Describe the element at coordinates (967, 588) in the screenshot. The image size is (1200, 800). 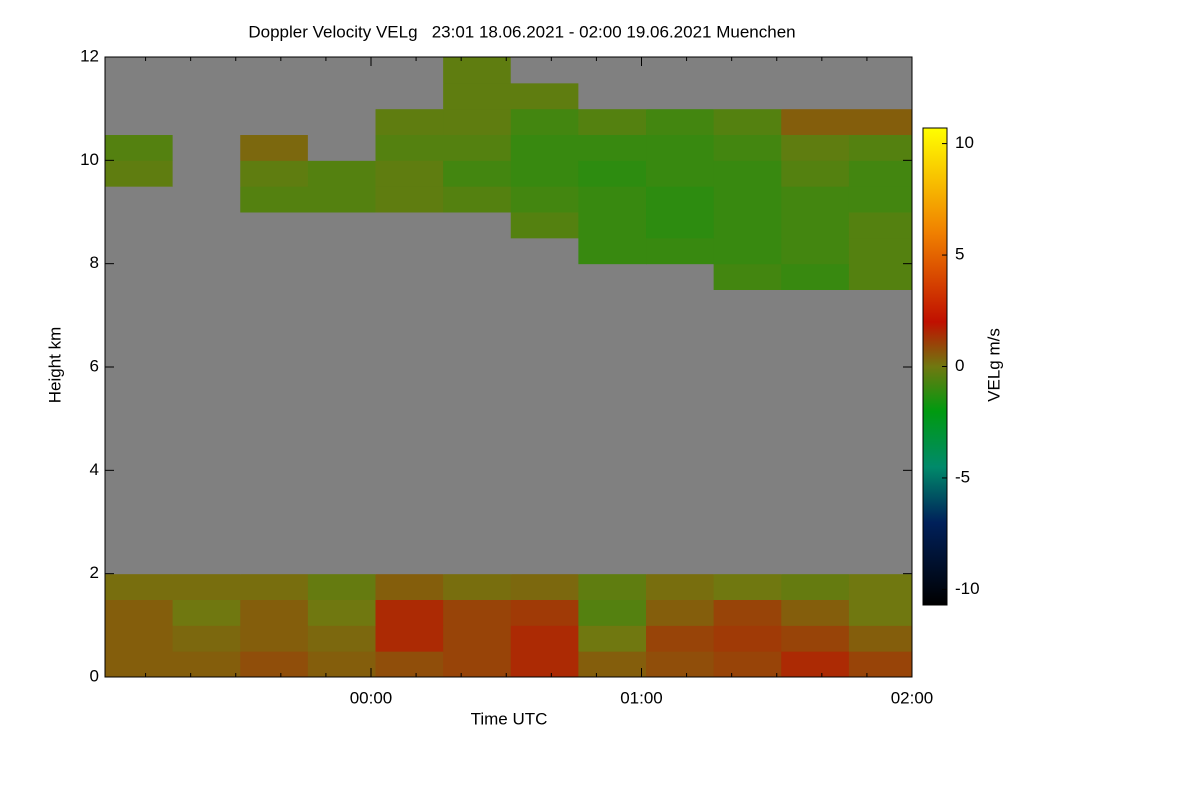
I see `colorbar-tick-label: -10` at that location.